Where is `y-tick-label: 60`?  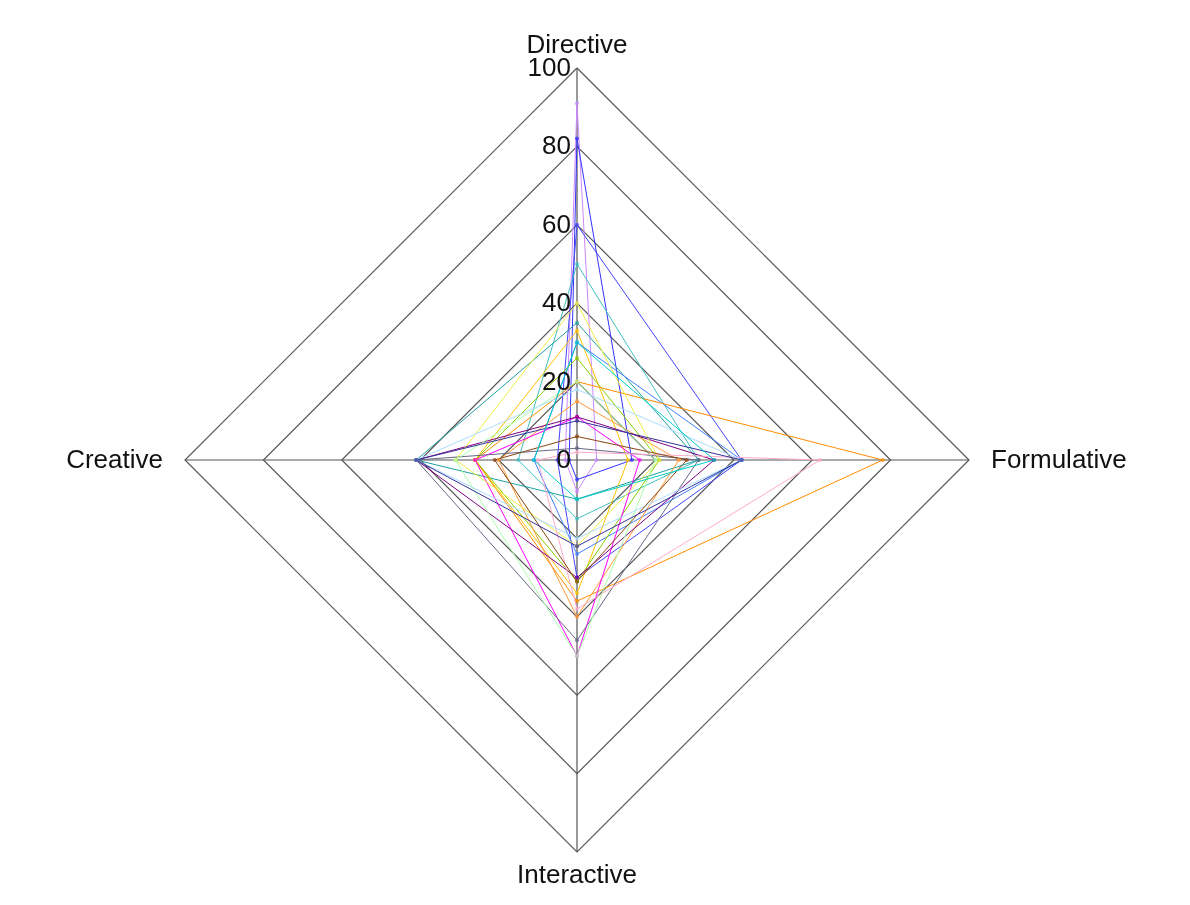 y-tick-label: 60 is located at coordinates (556, 223).